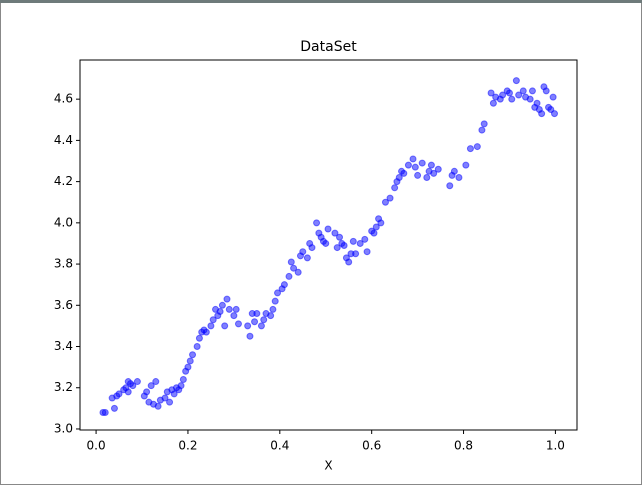 The height and width of the screenshot is (485, 642). Describe the element at coordinates (463, 446) in the screenshot. I see `x-tick-label: 0.8` at that location.